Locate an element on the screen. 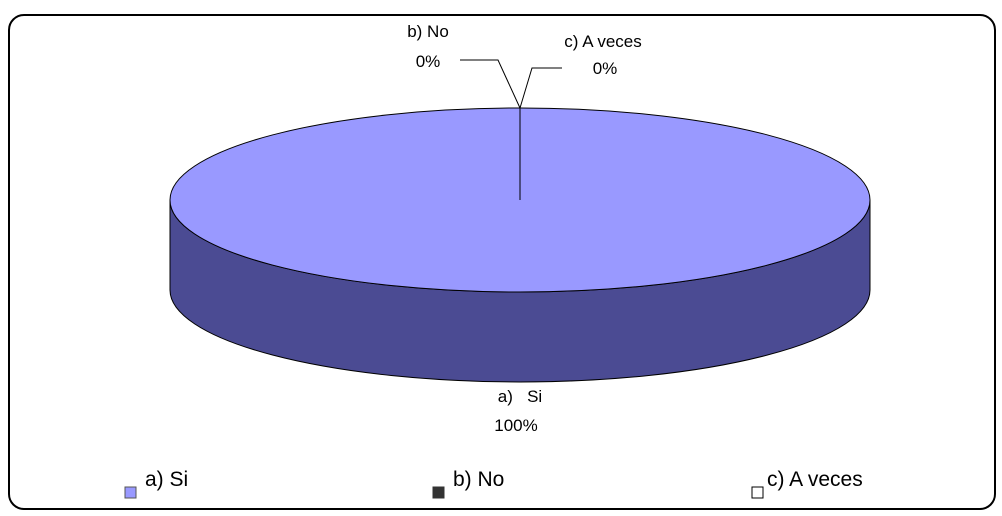 The image size is (1002, 516). legend-item-b-no: b) No is located at coordinates (468, 483).